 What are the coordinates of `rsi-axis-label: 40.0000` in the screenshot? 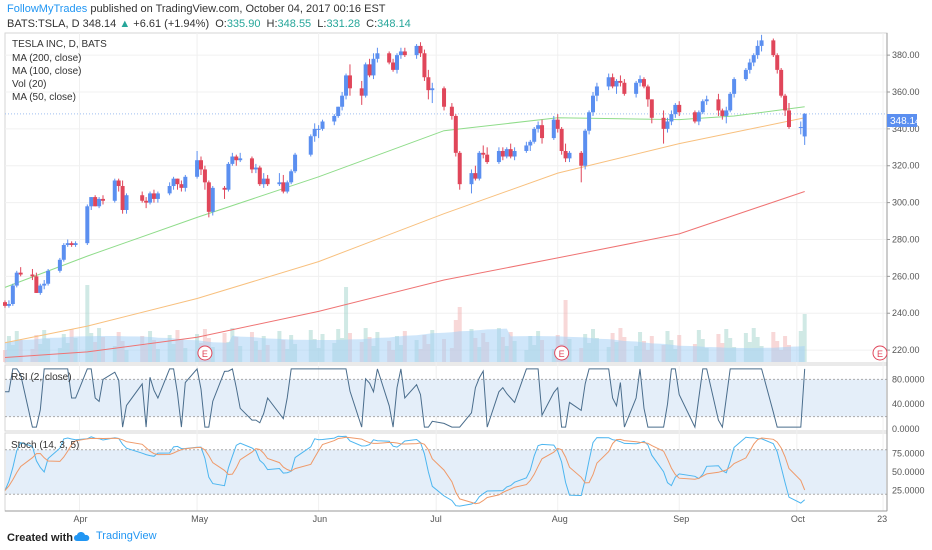 It's located at (908, 404).